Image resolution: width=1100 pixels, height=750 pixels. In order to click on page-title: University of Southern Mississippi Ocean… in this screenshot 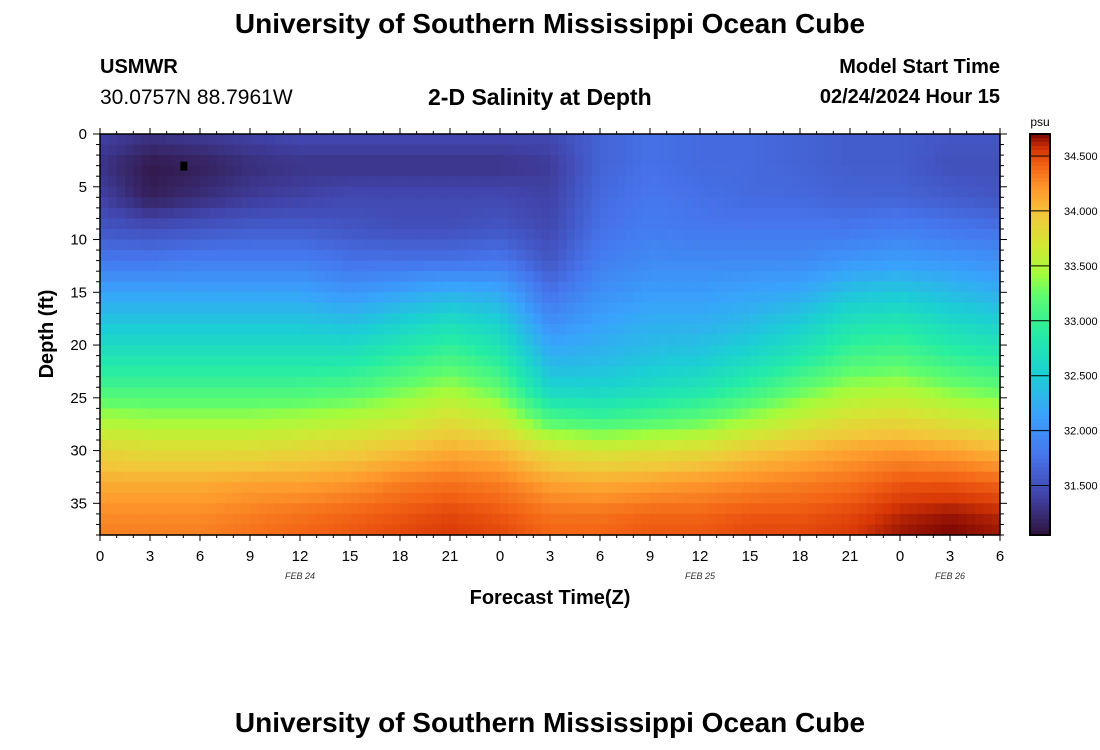, I will do `click(550, 23)`.